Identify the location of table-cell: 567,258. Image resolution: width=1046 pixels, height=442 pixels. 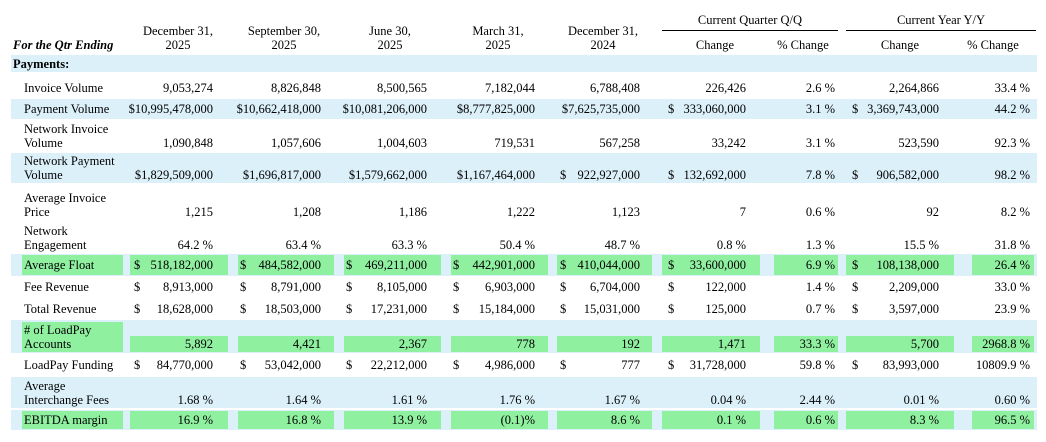
(619, 143).